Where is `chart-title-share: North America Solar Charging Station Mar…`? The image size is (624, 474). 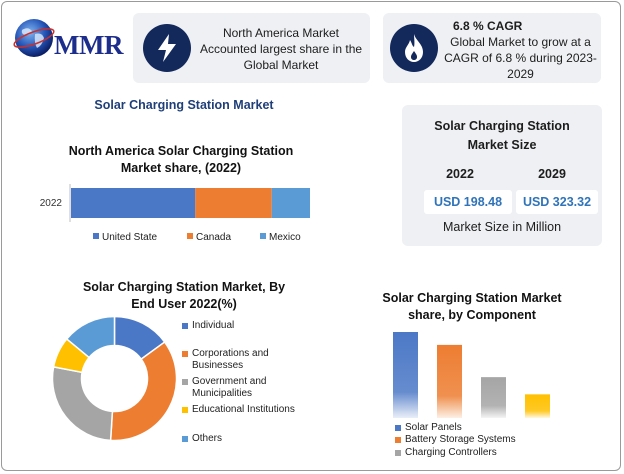
chart-title-share: North America Solar Charging Station Mar… is located at coordinates (181, 160).